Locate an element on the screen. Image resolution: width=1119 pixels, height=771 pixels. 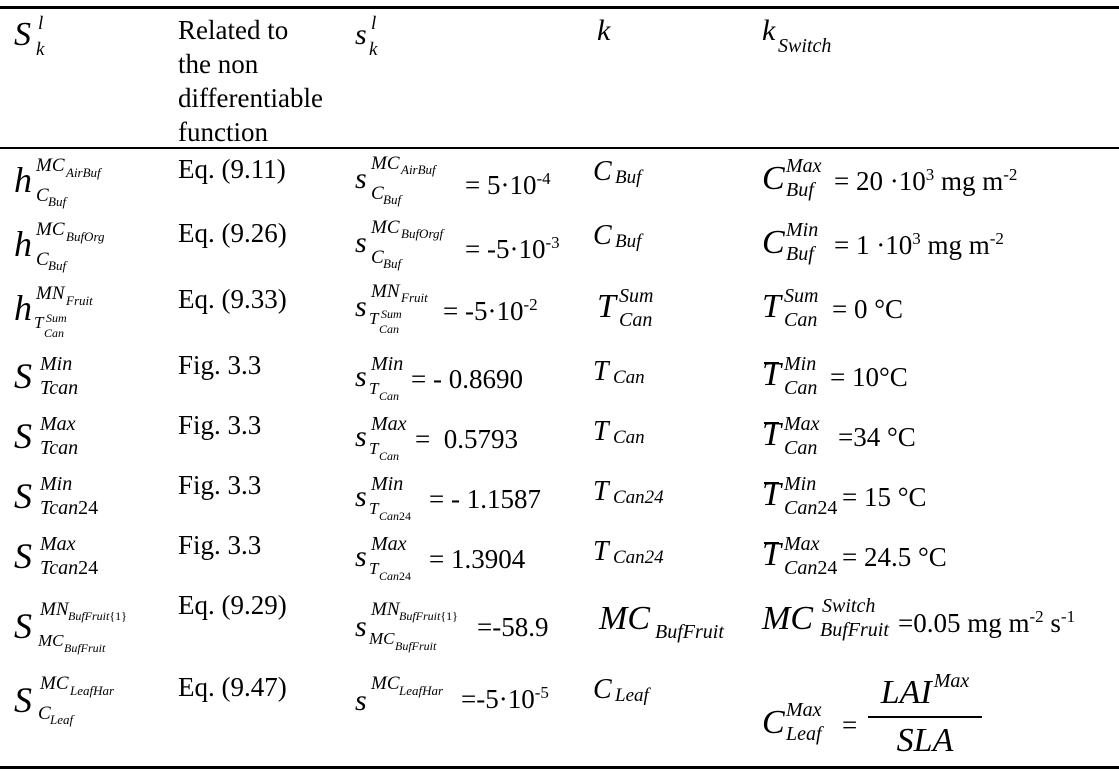
row4-switch-sub: Can is located at coordinates (801, 388).